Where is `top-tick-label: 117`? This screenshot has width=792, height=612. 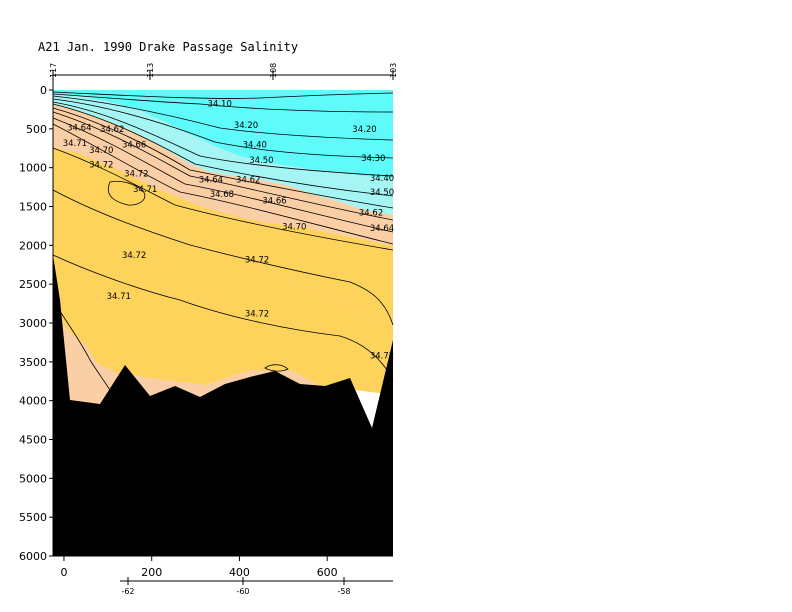
top-tick-label: 117 is located at coordinates (53, 70).